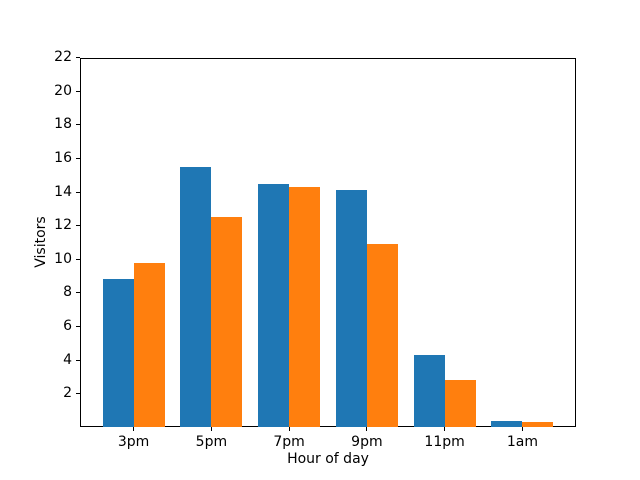  What do you see at coordinates (133, 442) in the screenshot?
I see `x-tick-label: 3pm` at bounding box center [133, 442].